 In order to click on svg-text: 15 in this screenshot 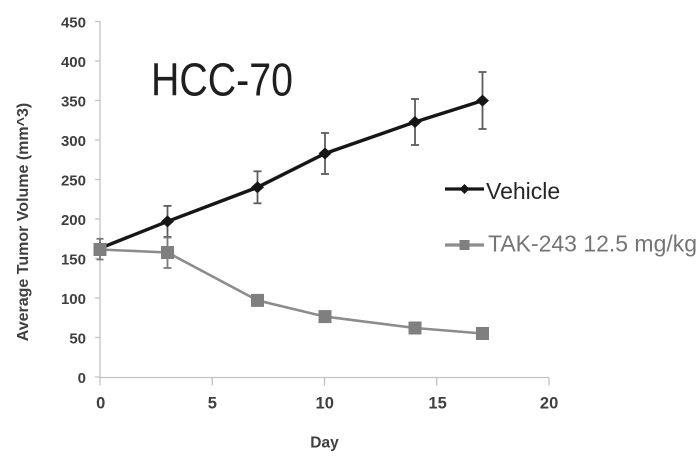, I will do `click(437, 404)`.